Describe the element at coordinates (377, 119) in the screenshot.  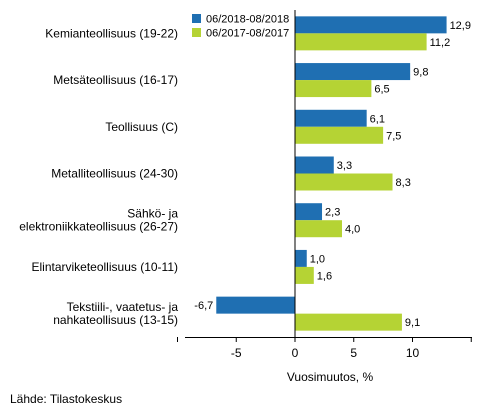
I see `data-label: 6,1` at that location.